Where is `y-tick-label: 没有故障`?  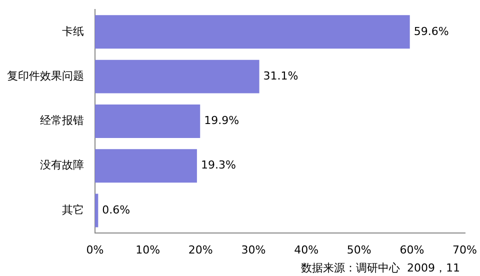 y-tick-label: 没有故障 is located at coordinates (62, 165).